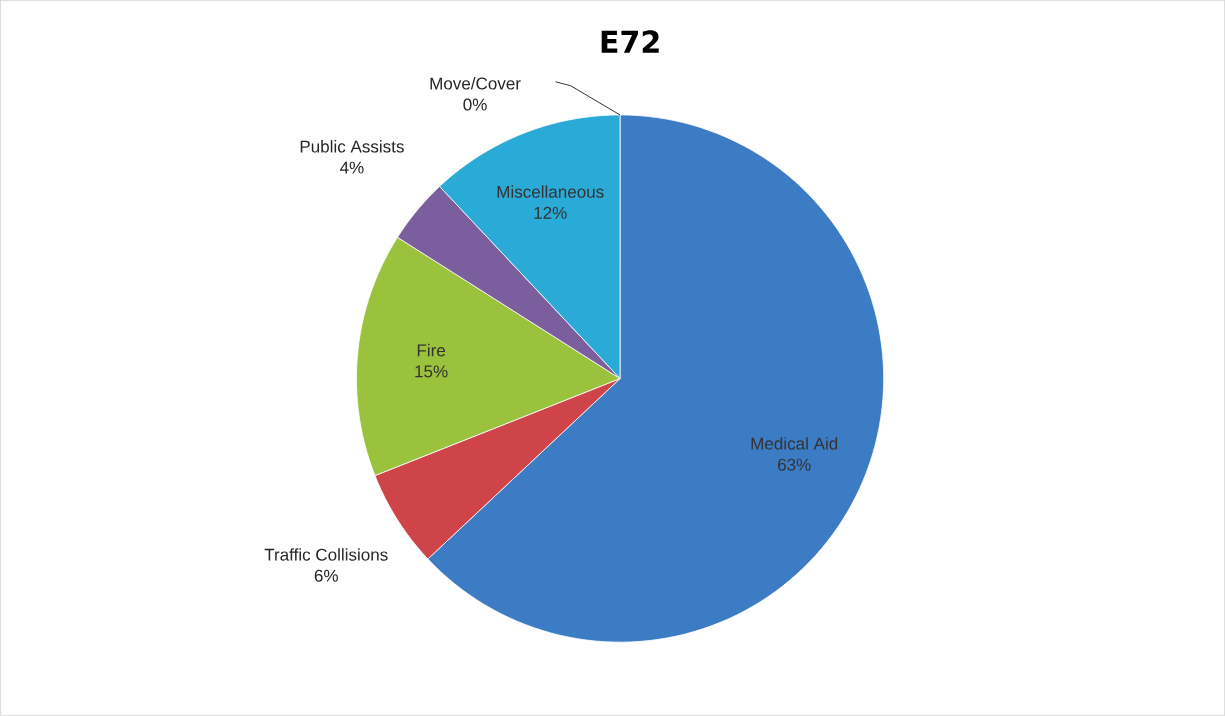 The image size is (1225, 716). I want to click on slice-label: Fire, so click(431, 350).